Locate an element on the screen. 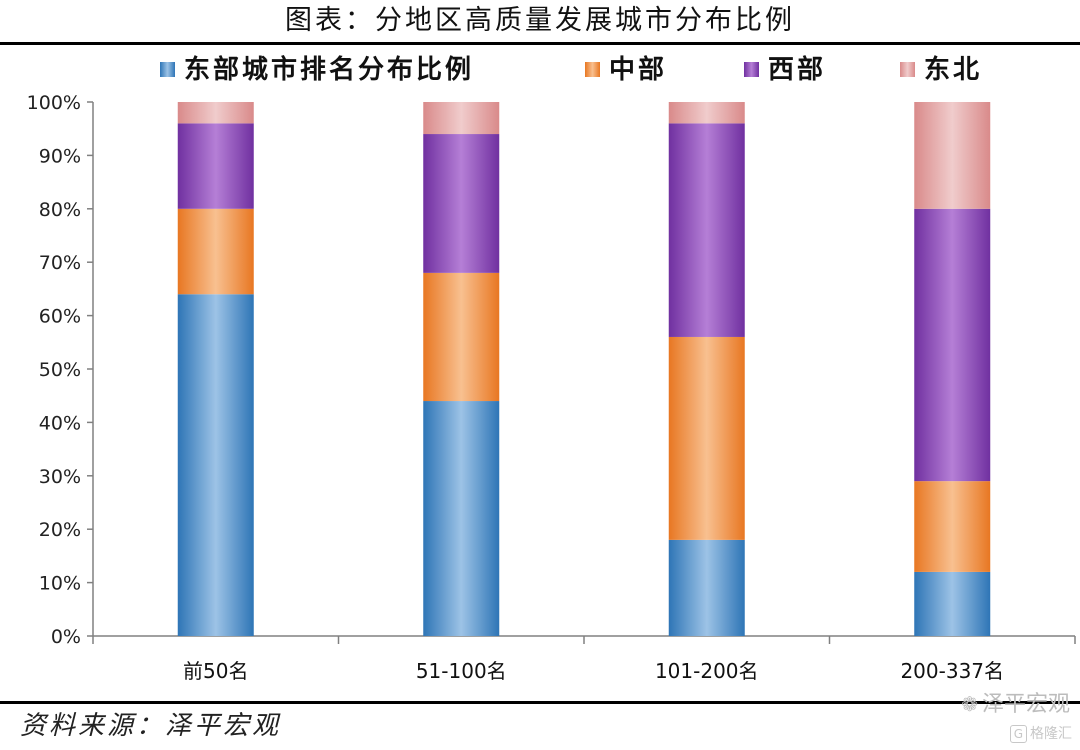 This screenshot has width=1080, height=750. x-tick-label: 200-337名 is located at coordinates (952, 671).